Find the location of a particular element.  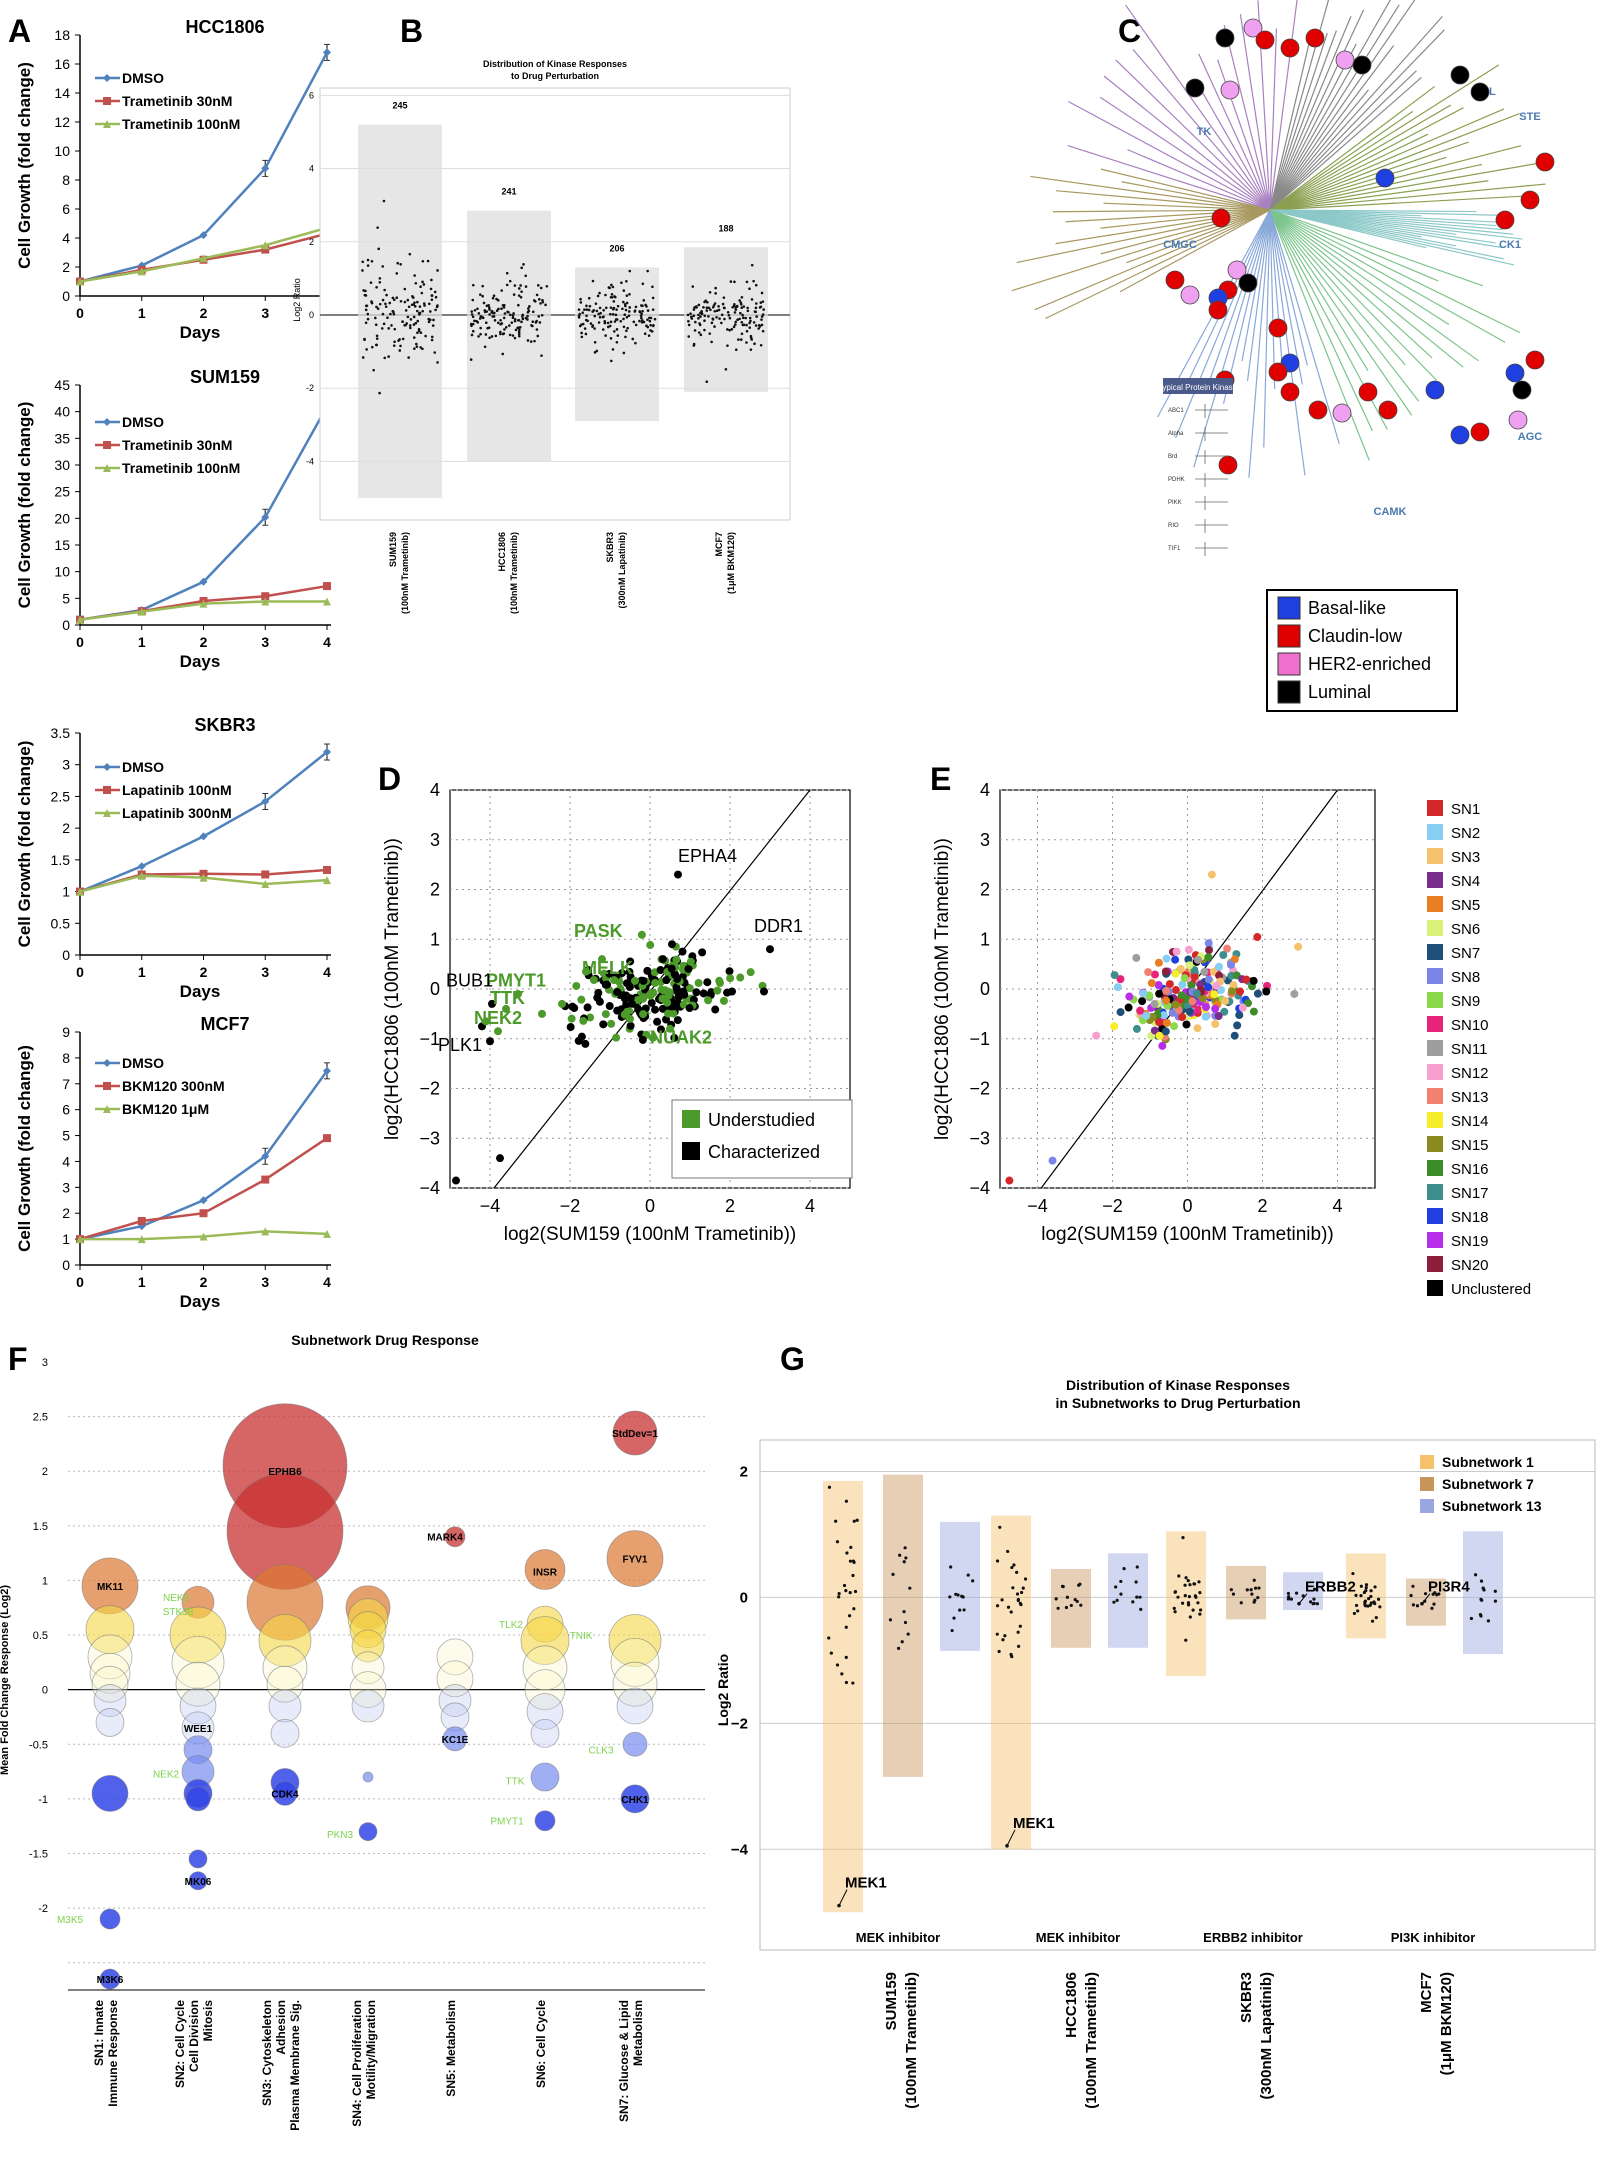

inhibitor-label: PI3K inhibitor is located at coordinates (1433, 1937).